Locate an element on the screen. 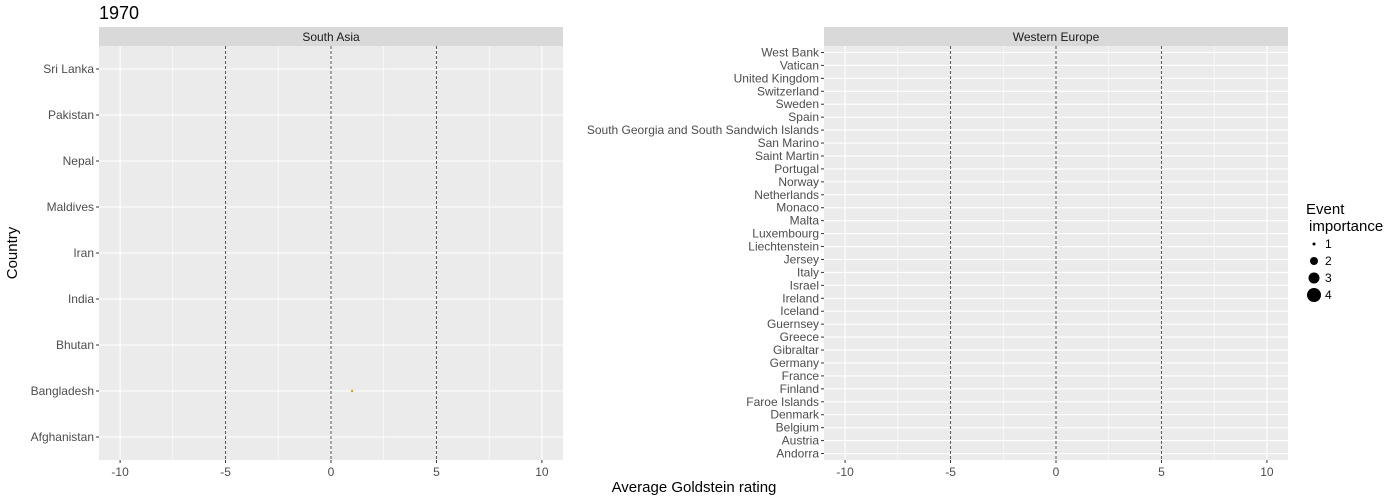  y-tick-label-san-marino: San Marino is located at coordinates (789, 143).